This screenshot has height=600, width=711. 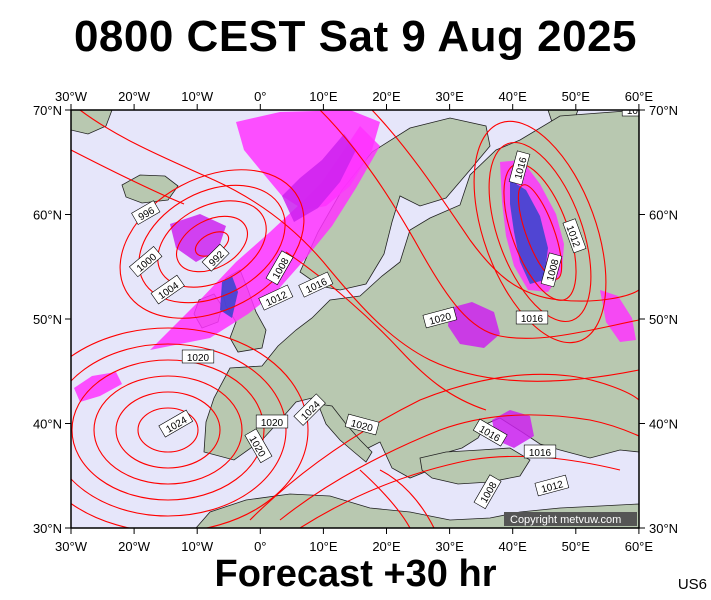 What do you see at coordinates (98, 387) in the screenshot?
I see `precip-azores` at bounding box center [98, 387].